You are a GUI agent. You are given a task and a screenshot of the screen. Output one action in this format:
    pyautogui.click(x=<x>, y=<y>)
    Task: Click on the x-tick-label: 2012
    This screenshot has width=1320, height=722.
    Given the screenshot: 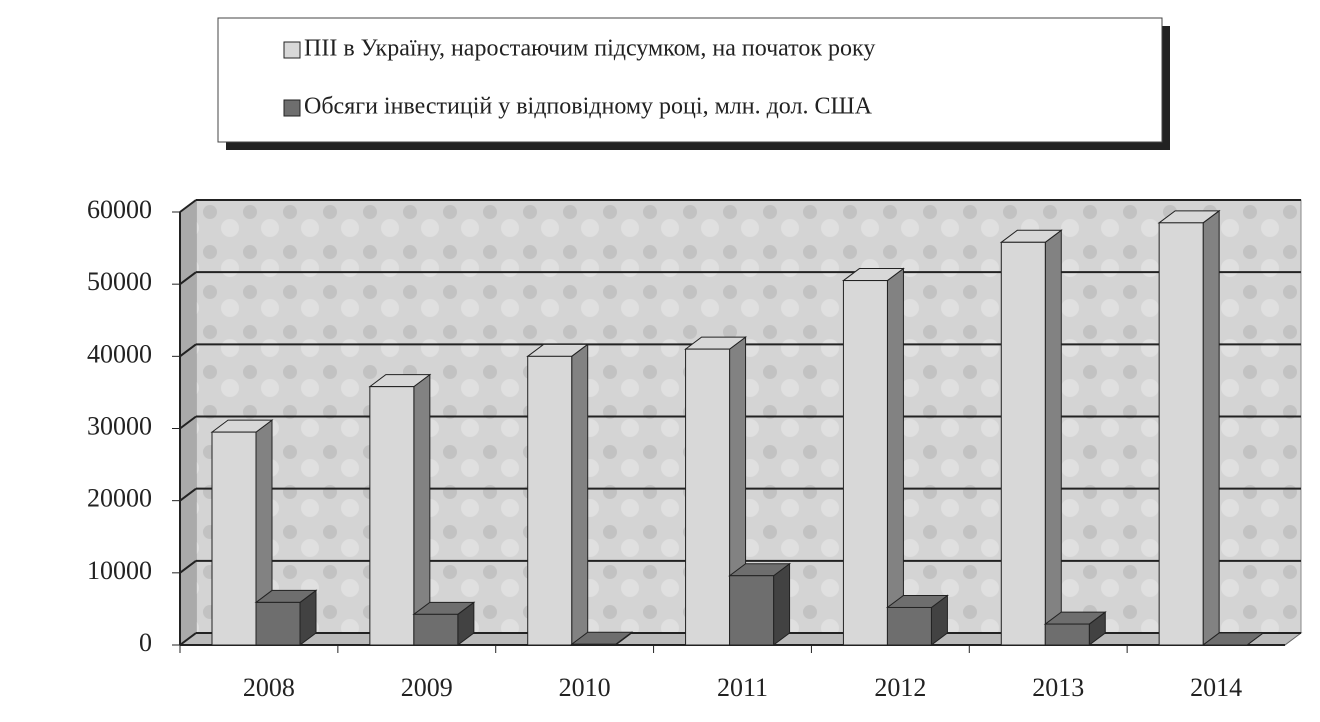 What is the action you would take?
    pyautogui.click(x=900, y=687)
    